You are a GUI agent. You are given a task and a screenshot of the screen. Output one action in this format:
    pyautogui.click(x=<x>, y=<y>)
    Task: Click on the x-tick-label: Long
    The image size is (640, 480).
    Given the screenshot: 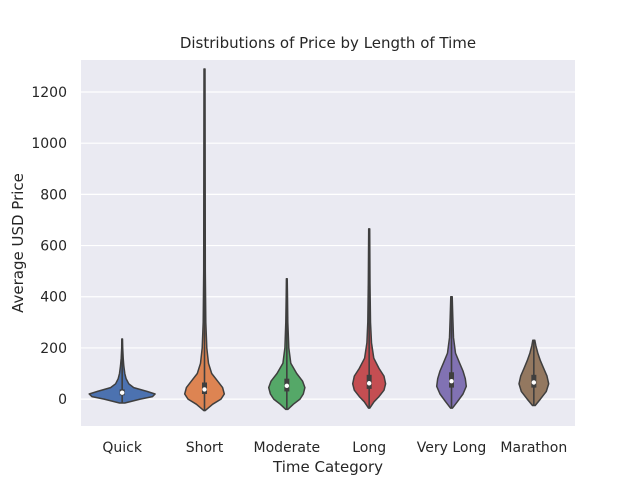 What is the action you would take?
    pyautogui.click(x=369, y=448)
    